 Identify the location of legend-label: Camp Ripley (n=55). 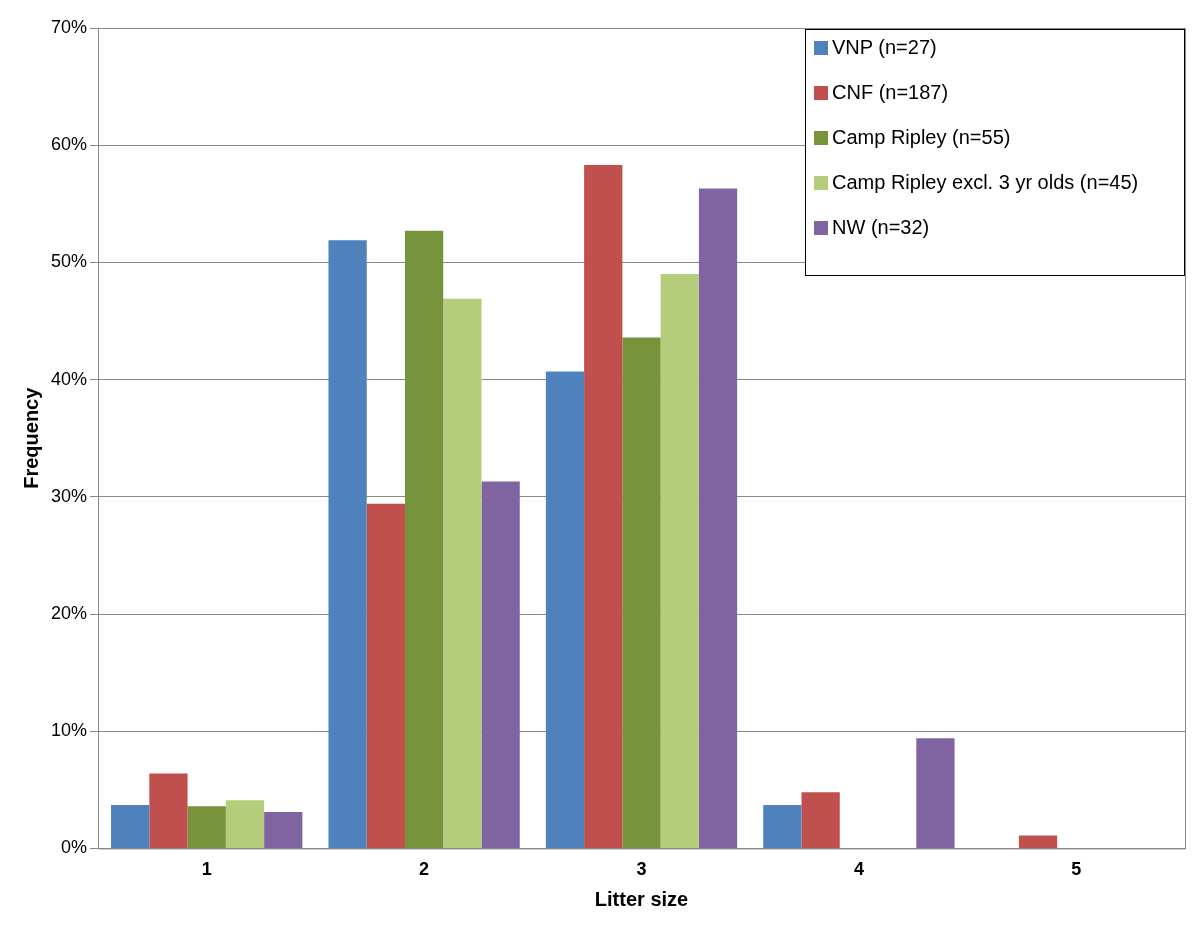
(921, 137).